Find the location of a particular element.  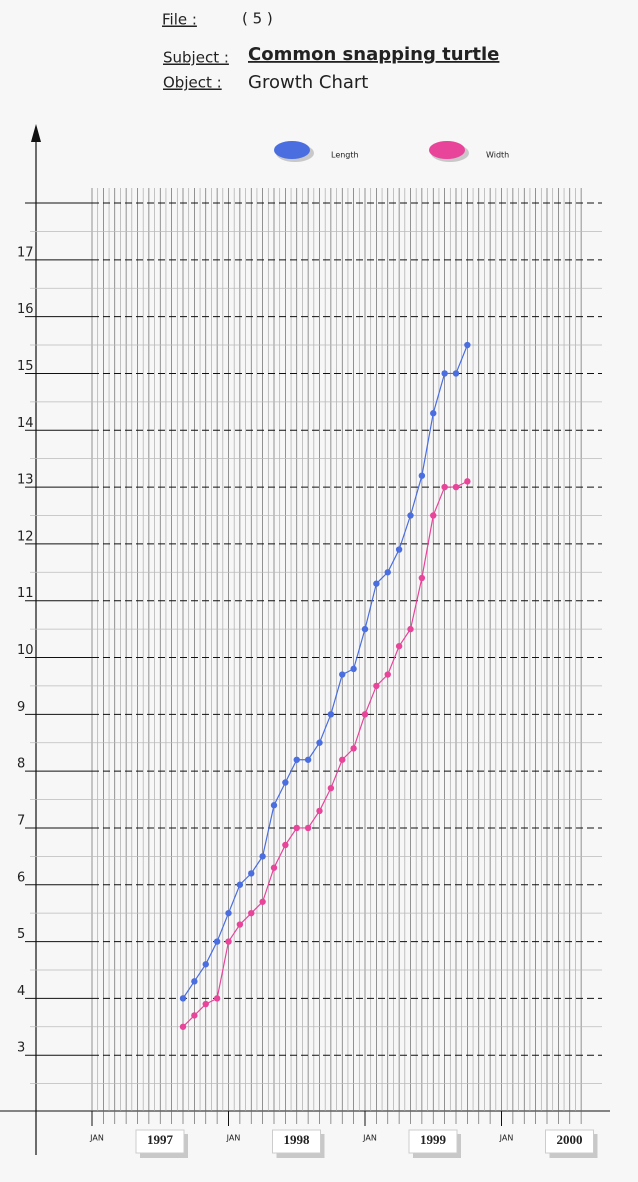

object-label: Object : is located at coordinates (192, 83).